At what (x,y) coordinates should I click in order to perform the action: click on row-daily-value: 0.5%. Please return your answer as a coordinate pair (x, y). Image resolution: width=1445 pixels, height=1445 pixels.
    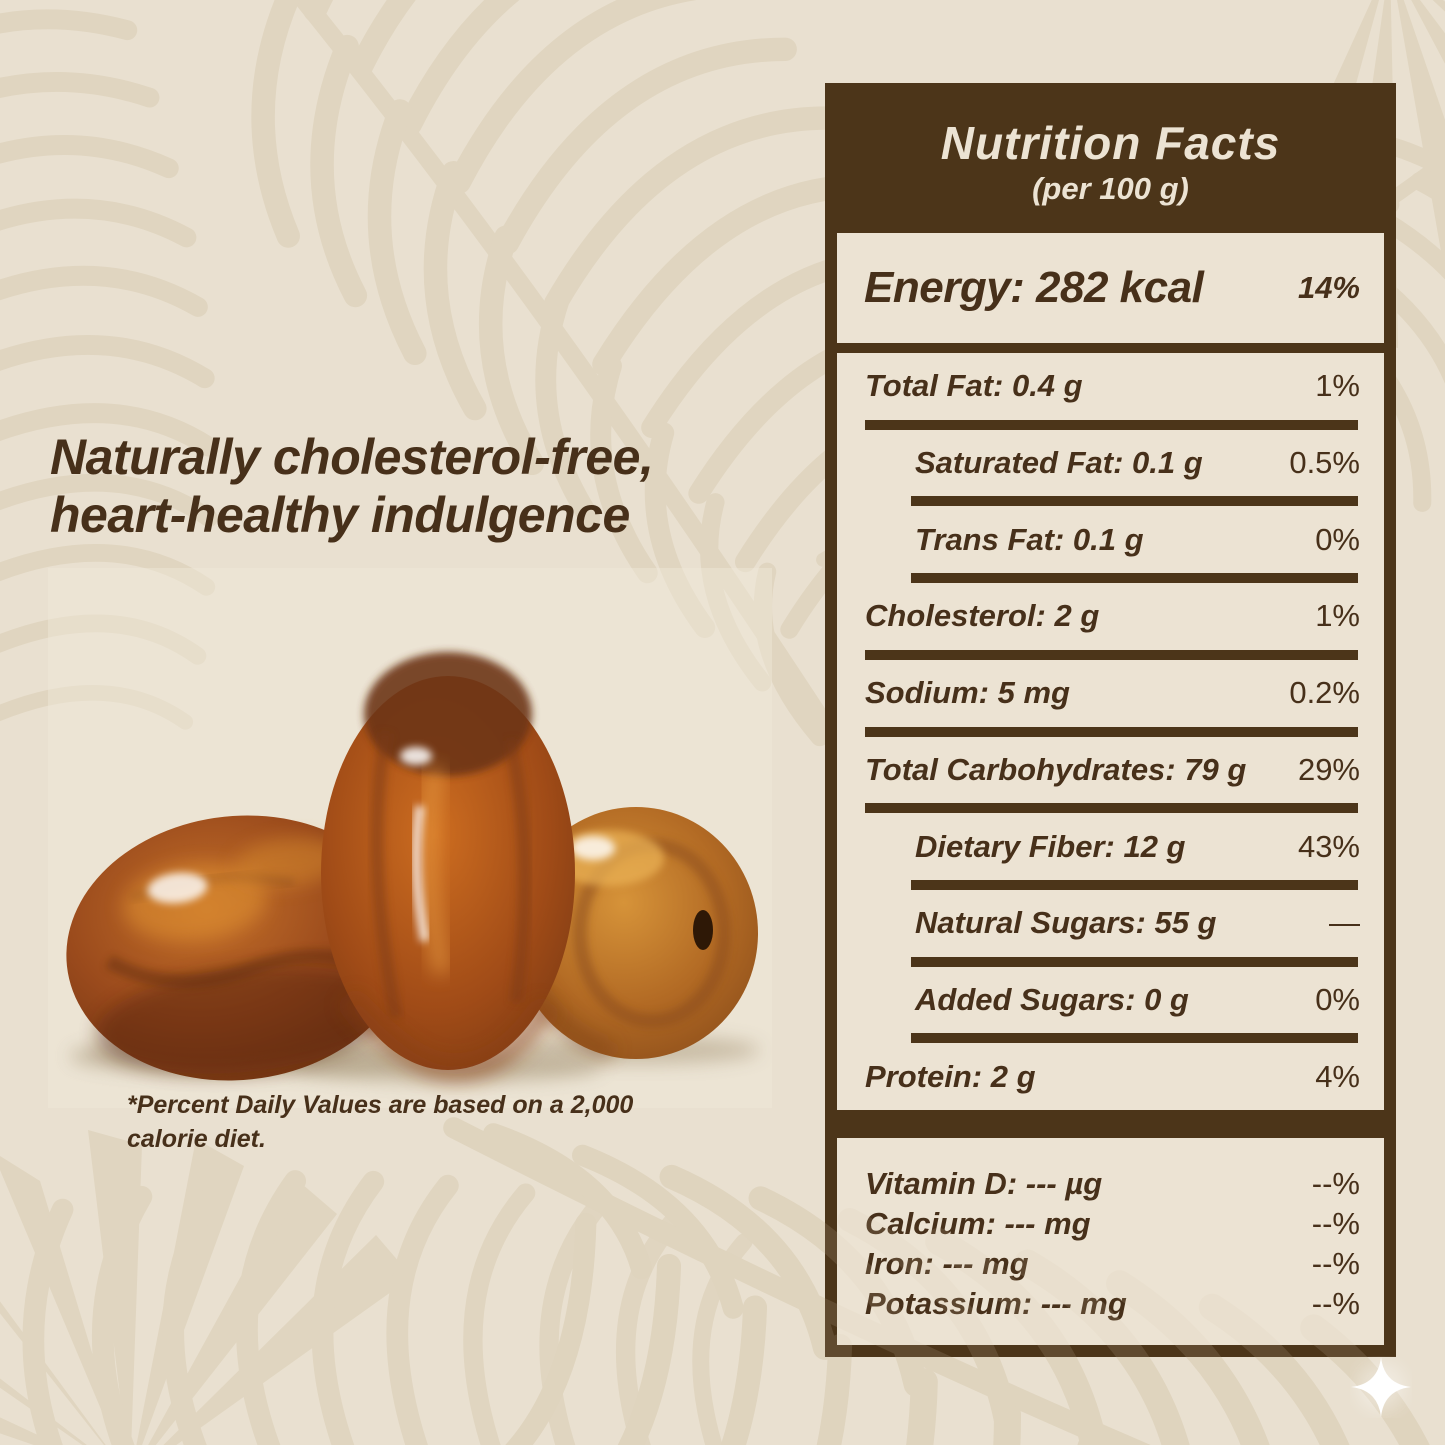
    Looking at the image, I should click on (1324, 463).